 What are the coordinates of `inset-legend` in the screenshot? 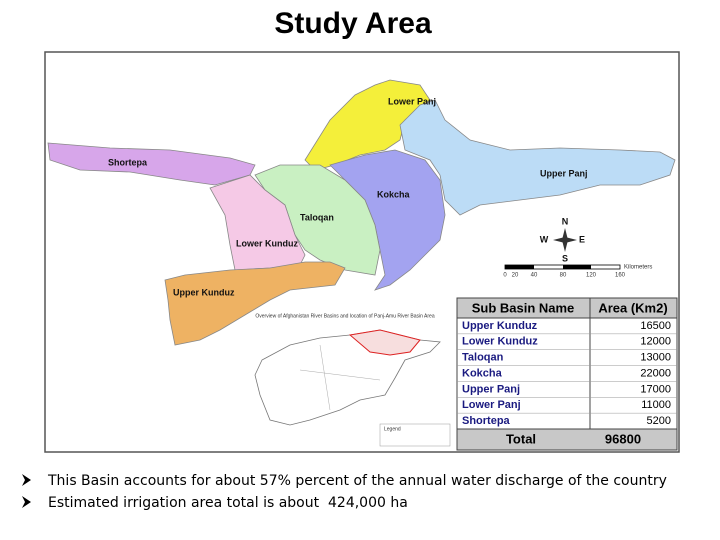 It's located at (415, 435).